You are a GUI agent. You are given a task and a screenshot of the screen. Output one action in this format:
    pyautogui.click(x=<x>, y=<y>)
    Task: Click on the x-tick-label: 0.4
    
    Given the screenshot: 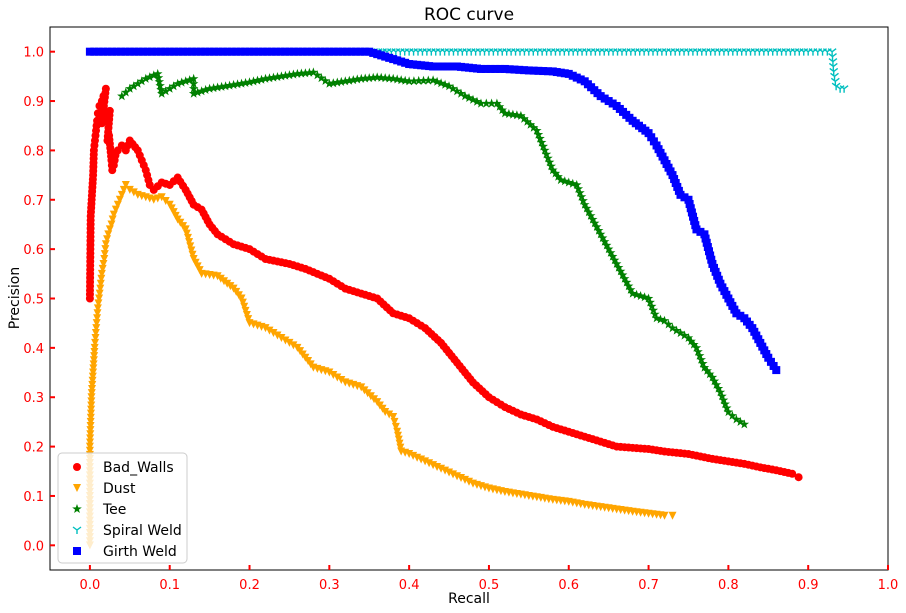 What is the action you would take?
    pyautogui.click(x=409, y=585)
    